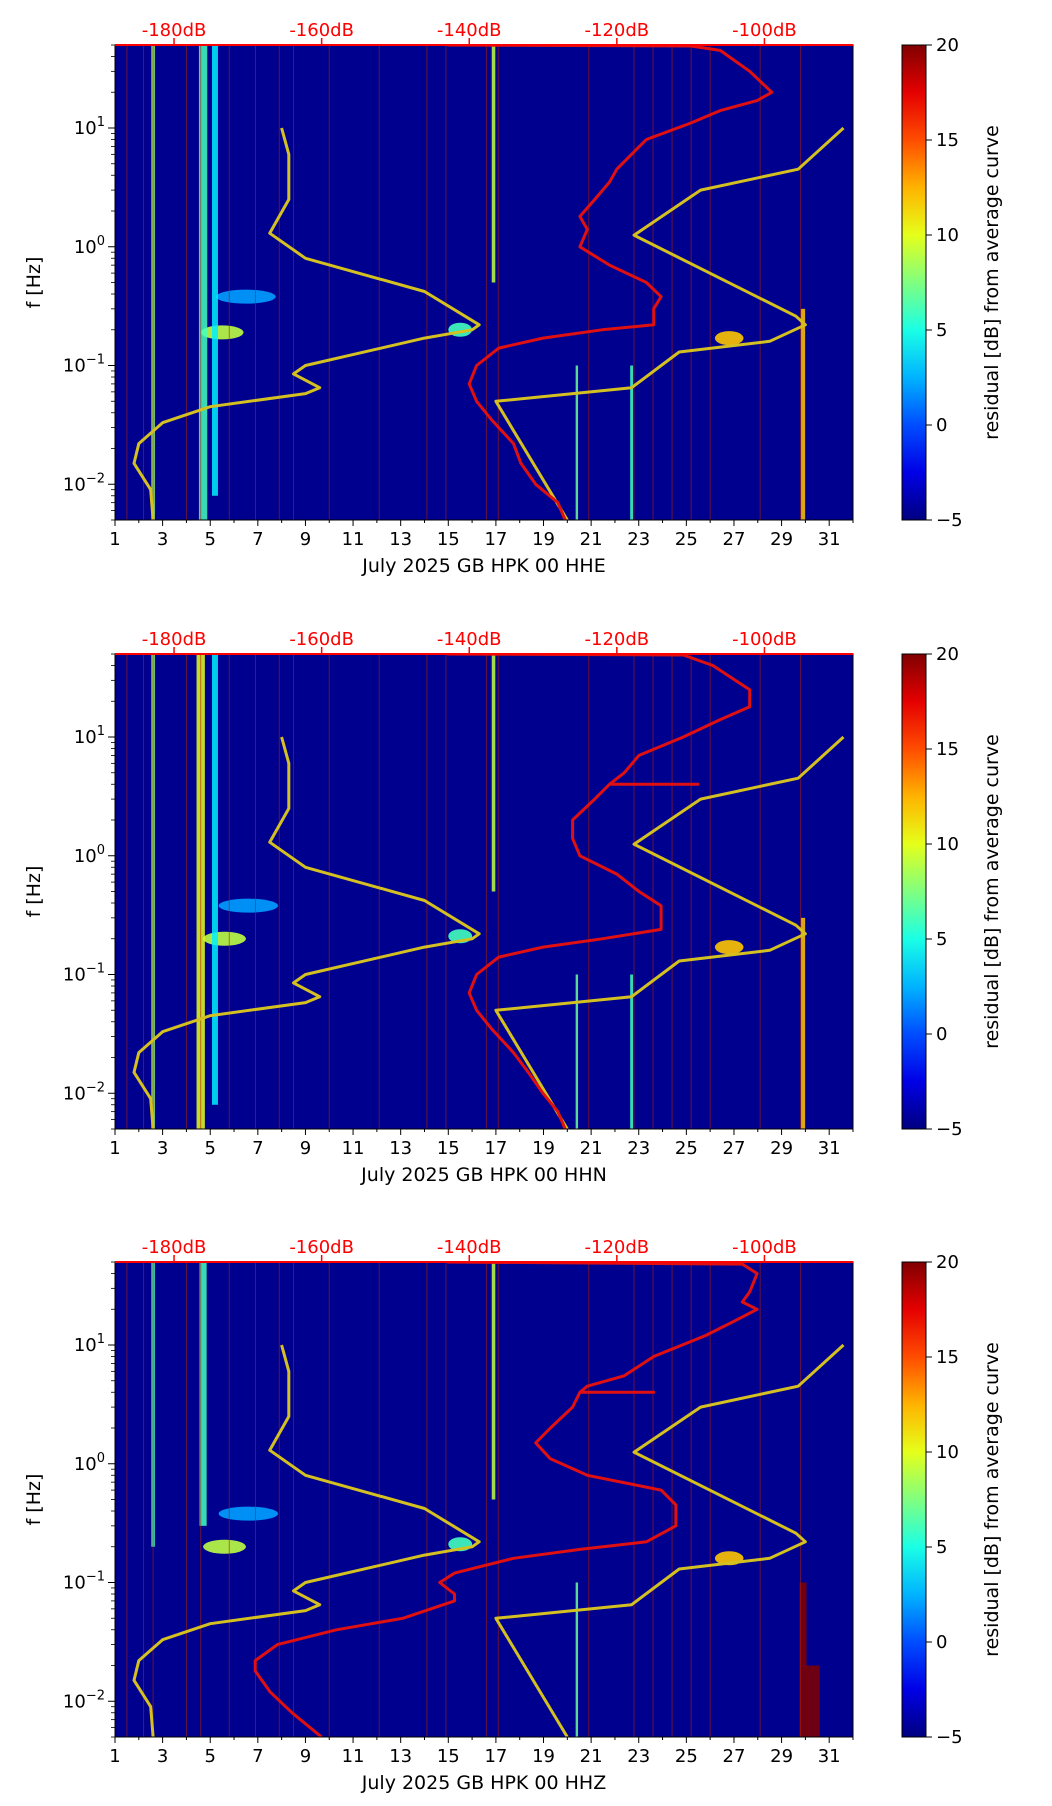 This screenshot has width=1052, height=1806. I want to click on x-tick-label: 15, so click(448, 1756).